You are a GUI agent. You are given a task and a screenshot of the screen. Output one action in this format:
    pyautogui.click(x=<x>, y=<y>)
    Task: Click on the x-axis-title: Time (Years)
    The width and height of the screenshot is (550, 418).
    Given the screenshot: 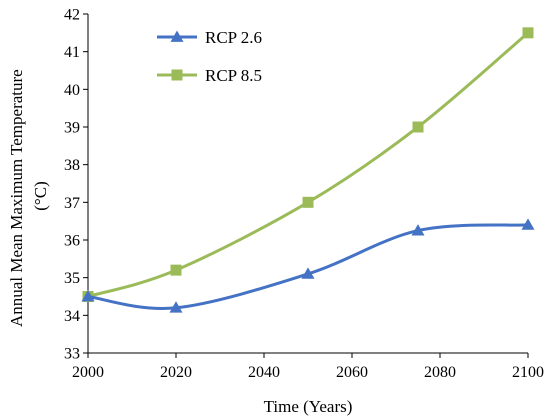 What is the action you would take?
    pyautogui.click(x=308, y=406)
    